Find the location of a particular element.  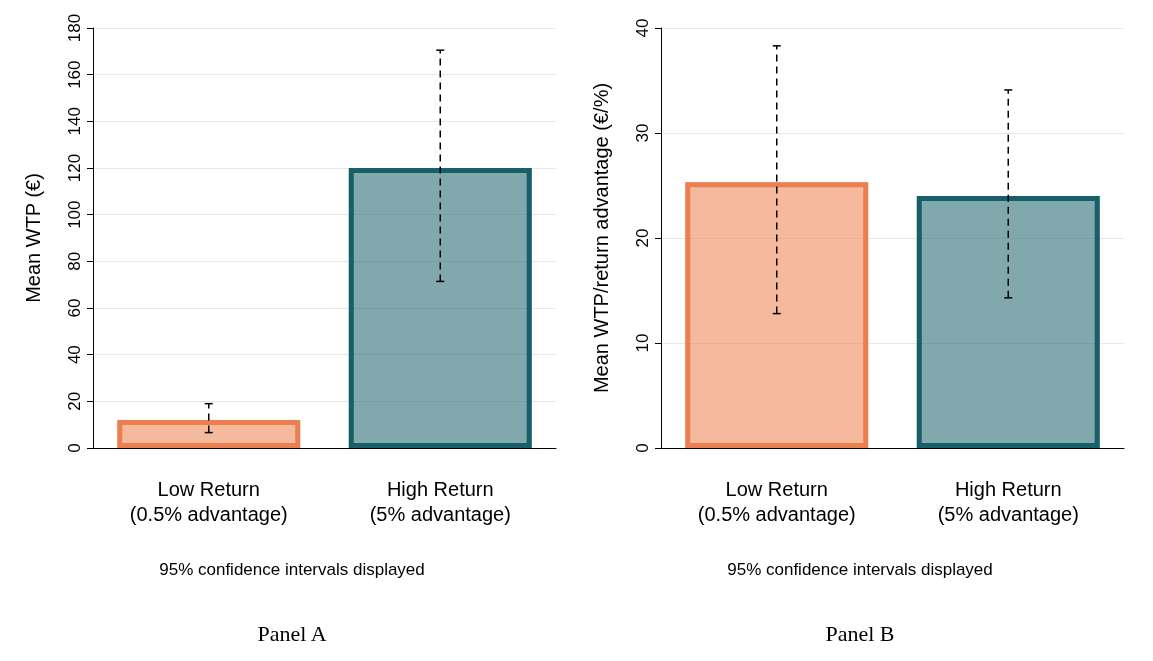

y-tick-label: 30 is located at coordinates (642, 133).